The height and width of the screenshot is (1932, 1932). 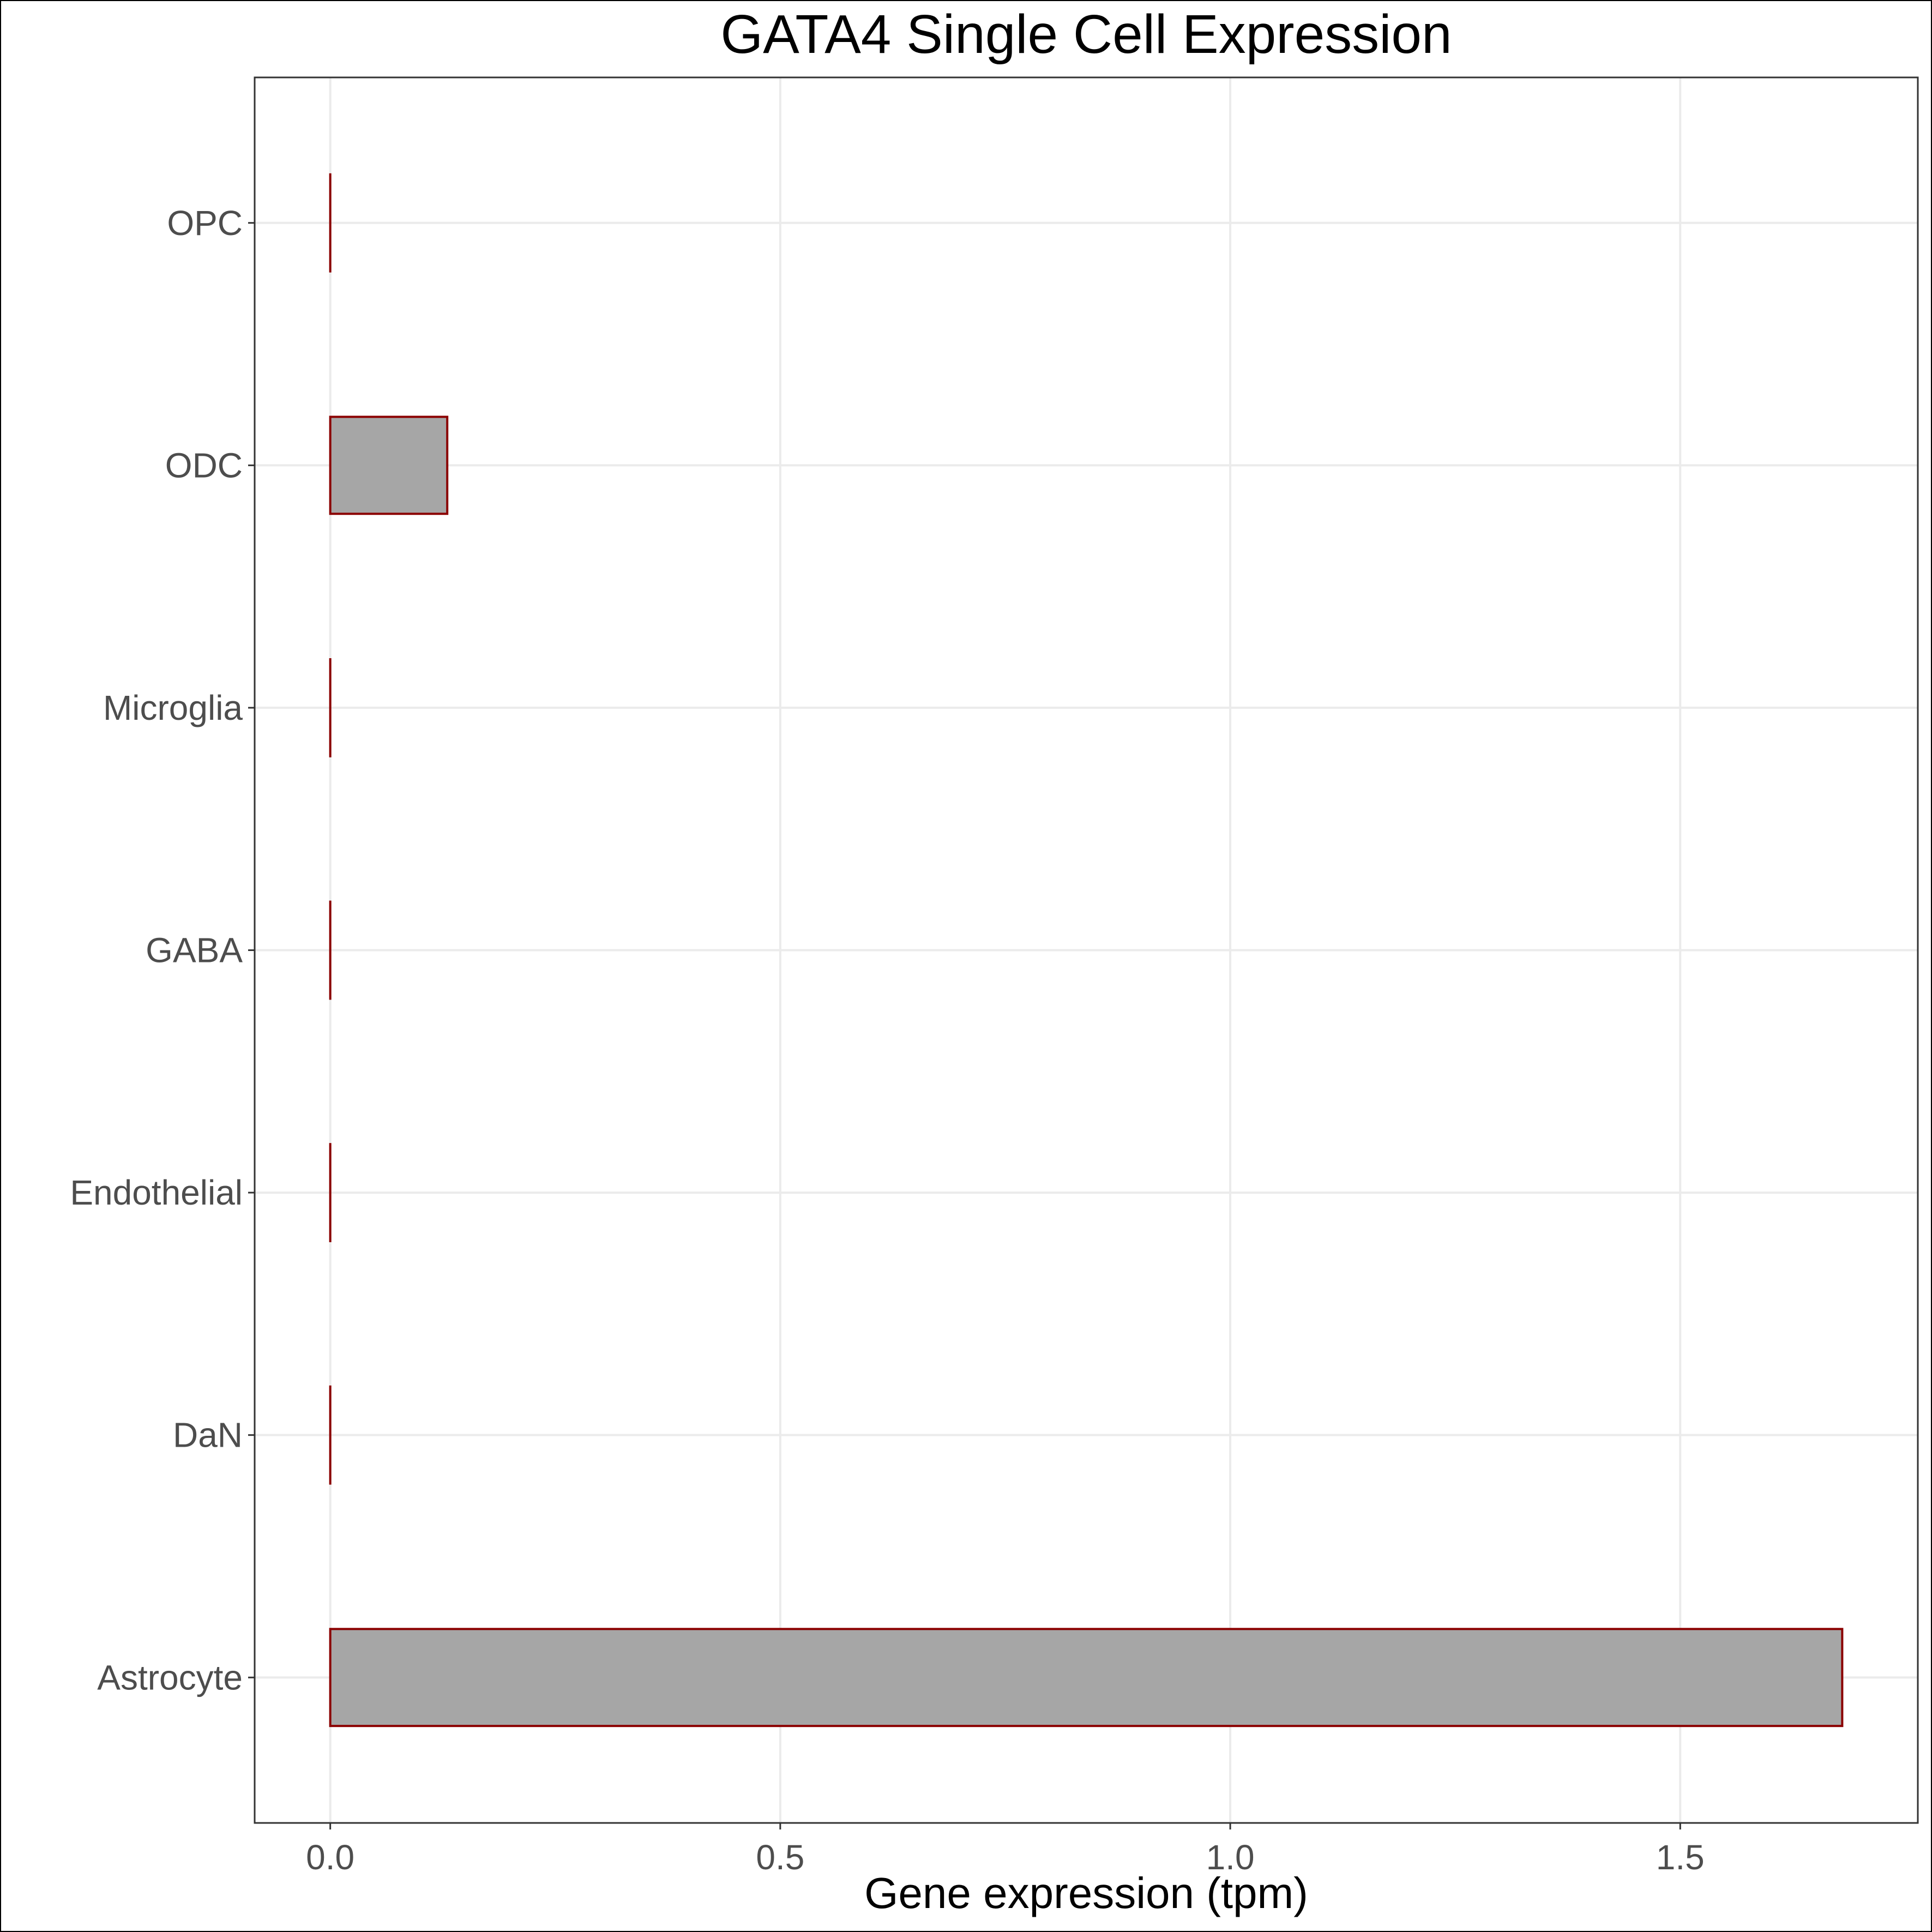 I want to click on x-tick-label-1.0: 1.0, so click(x=1230, y=1857).